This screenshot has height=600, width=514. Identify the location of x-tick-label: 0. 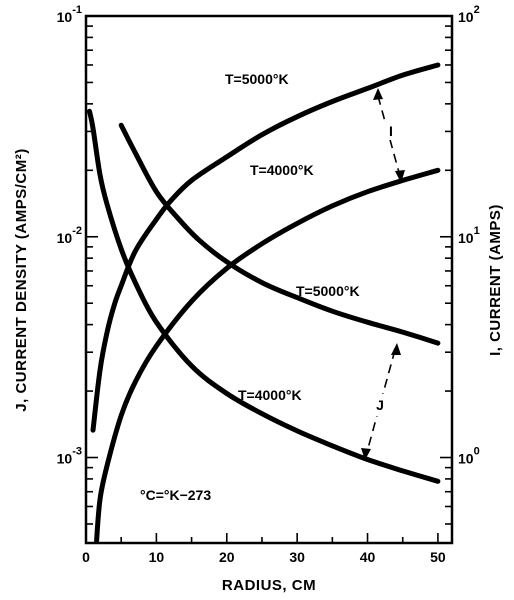
(86, 557).